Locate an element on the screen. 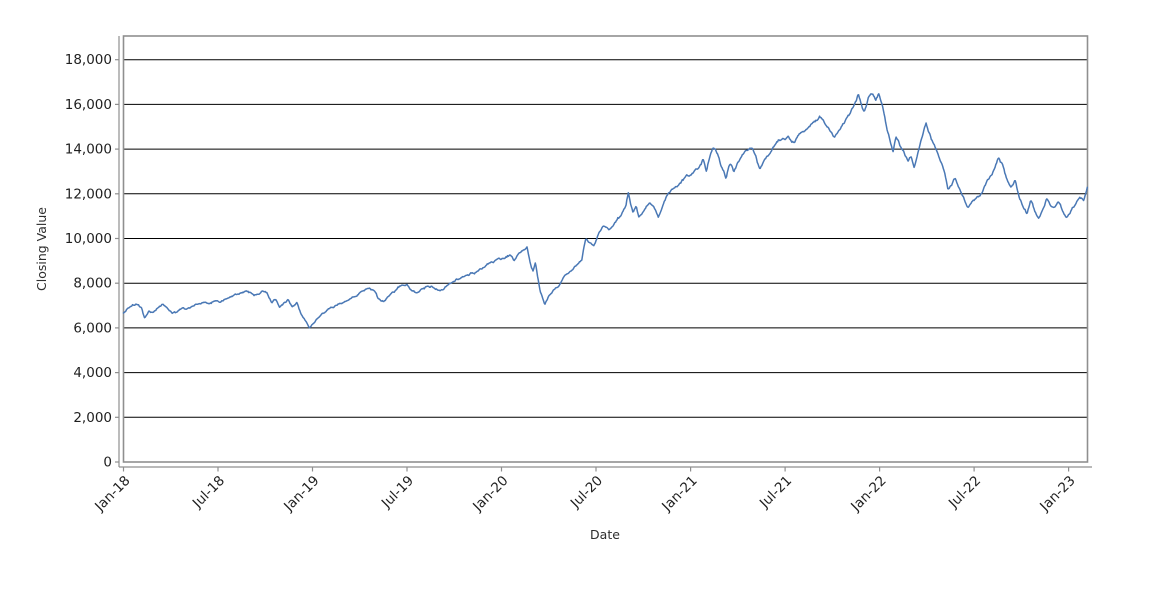  x-tick-label: Jul-19 is located at coordinates (397, 492).